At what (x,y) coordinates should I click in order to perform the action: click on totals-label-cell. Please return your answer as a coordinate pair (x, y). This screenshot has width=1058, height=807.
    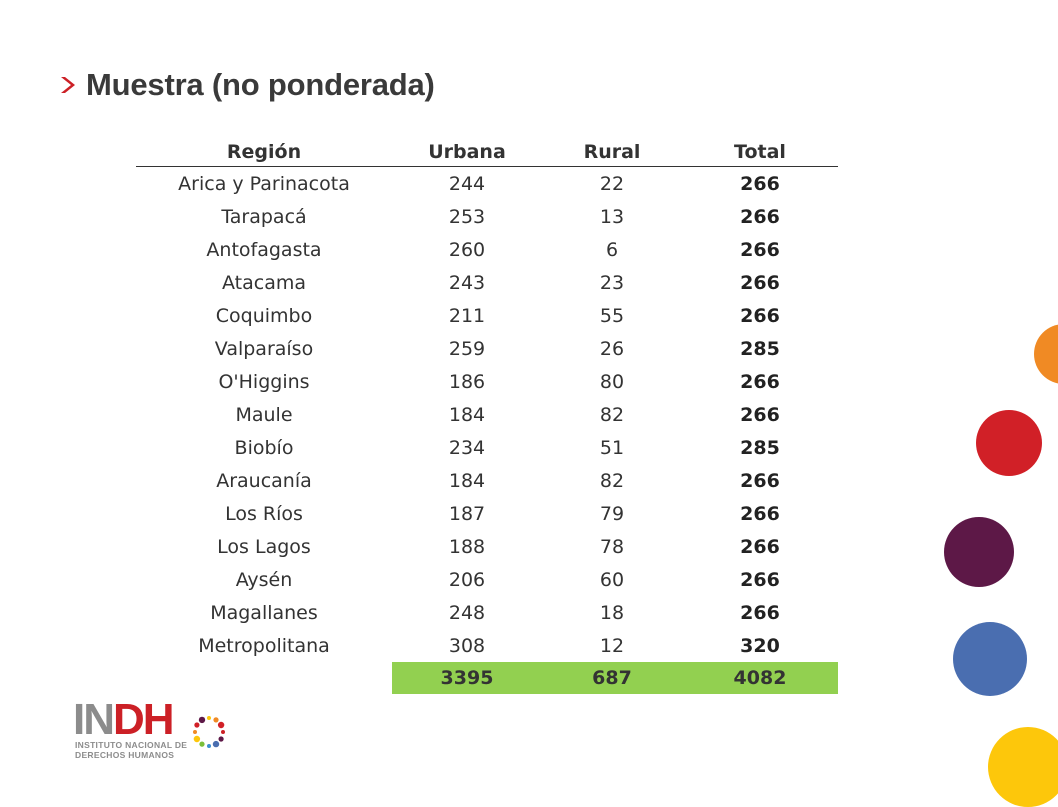
    Looking at the image, I should click on (264, 678).